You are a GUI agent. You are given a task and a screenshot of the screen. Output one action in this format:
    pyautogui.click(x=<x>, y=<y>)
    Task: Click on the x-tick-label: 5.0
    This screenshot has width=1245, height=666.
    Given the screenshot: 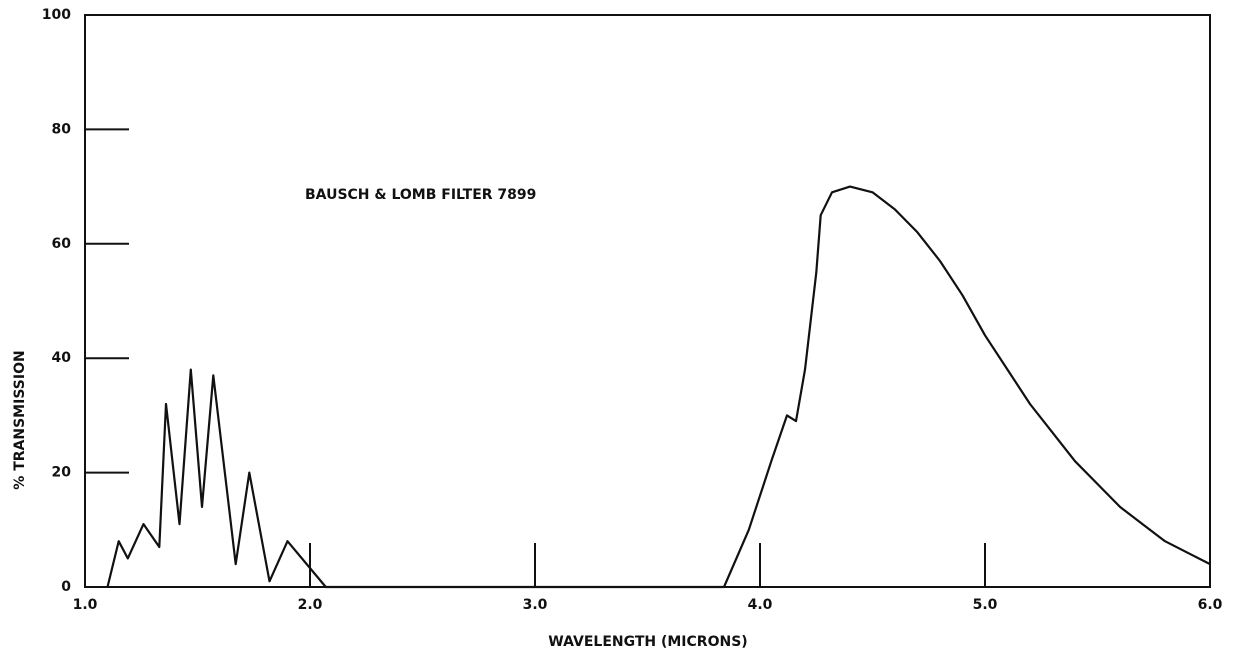 What is the action you would take?
    pyautogui.click(x=985, y=605)
    